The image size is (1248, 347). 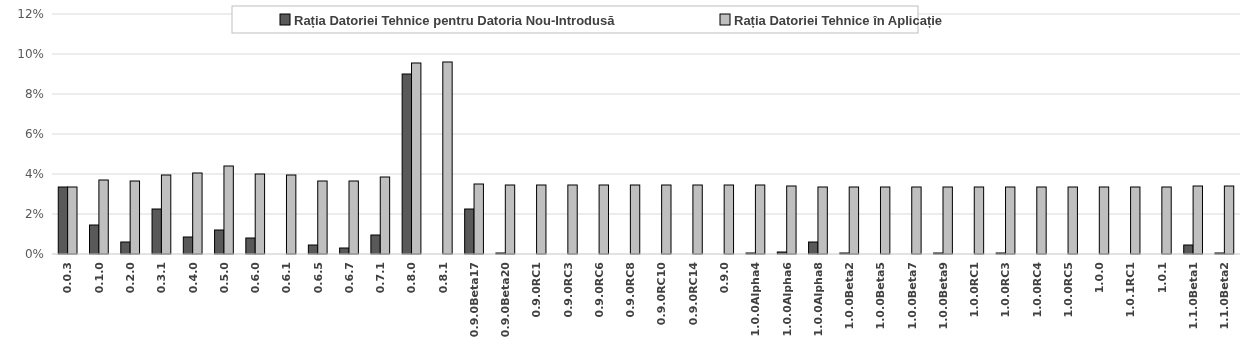 I want to click on x-tick-label: 1.0.1, so click(x=1162, y=278).